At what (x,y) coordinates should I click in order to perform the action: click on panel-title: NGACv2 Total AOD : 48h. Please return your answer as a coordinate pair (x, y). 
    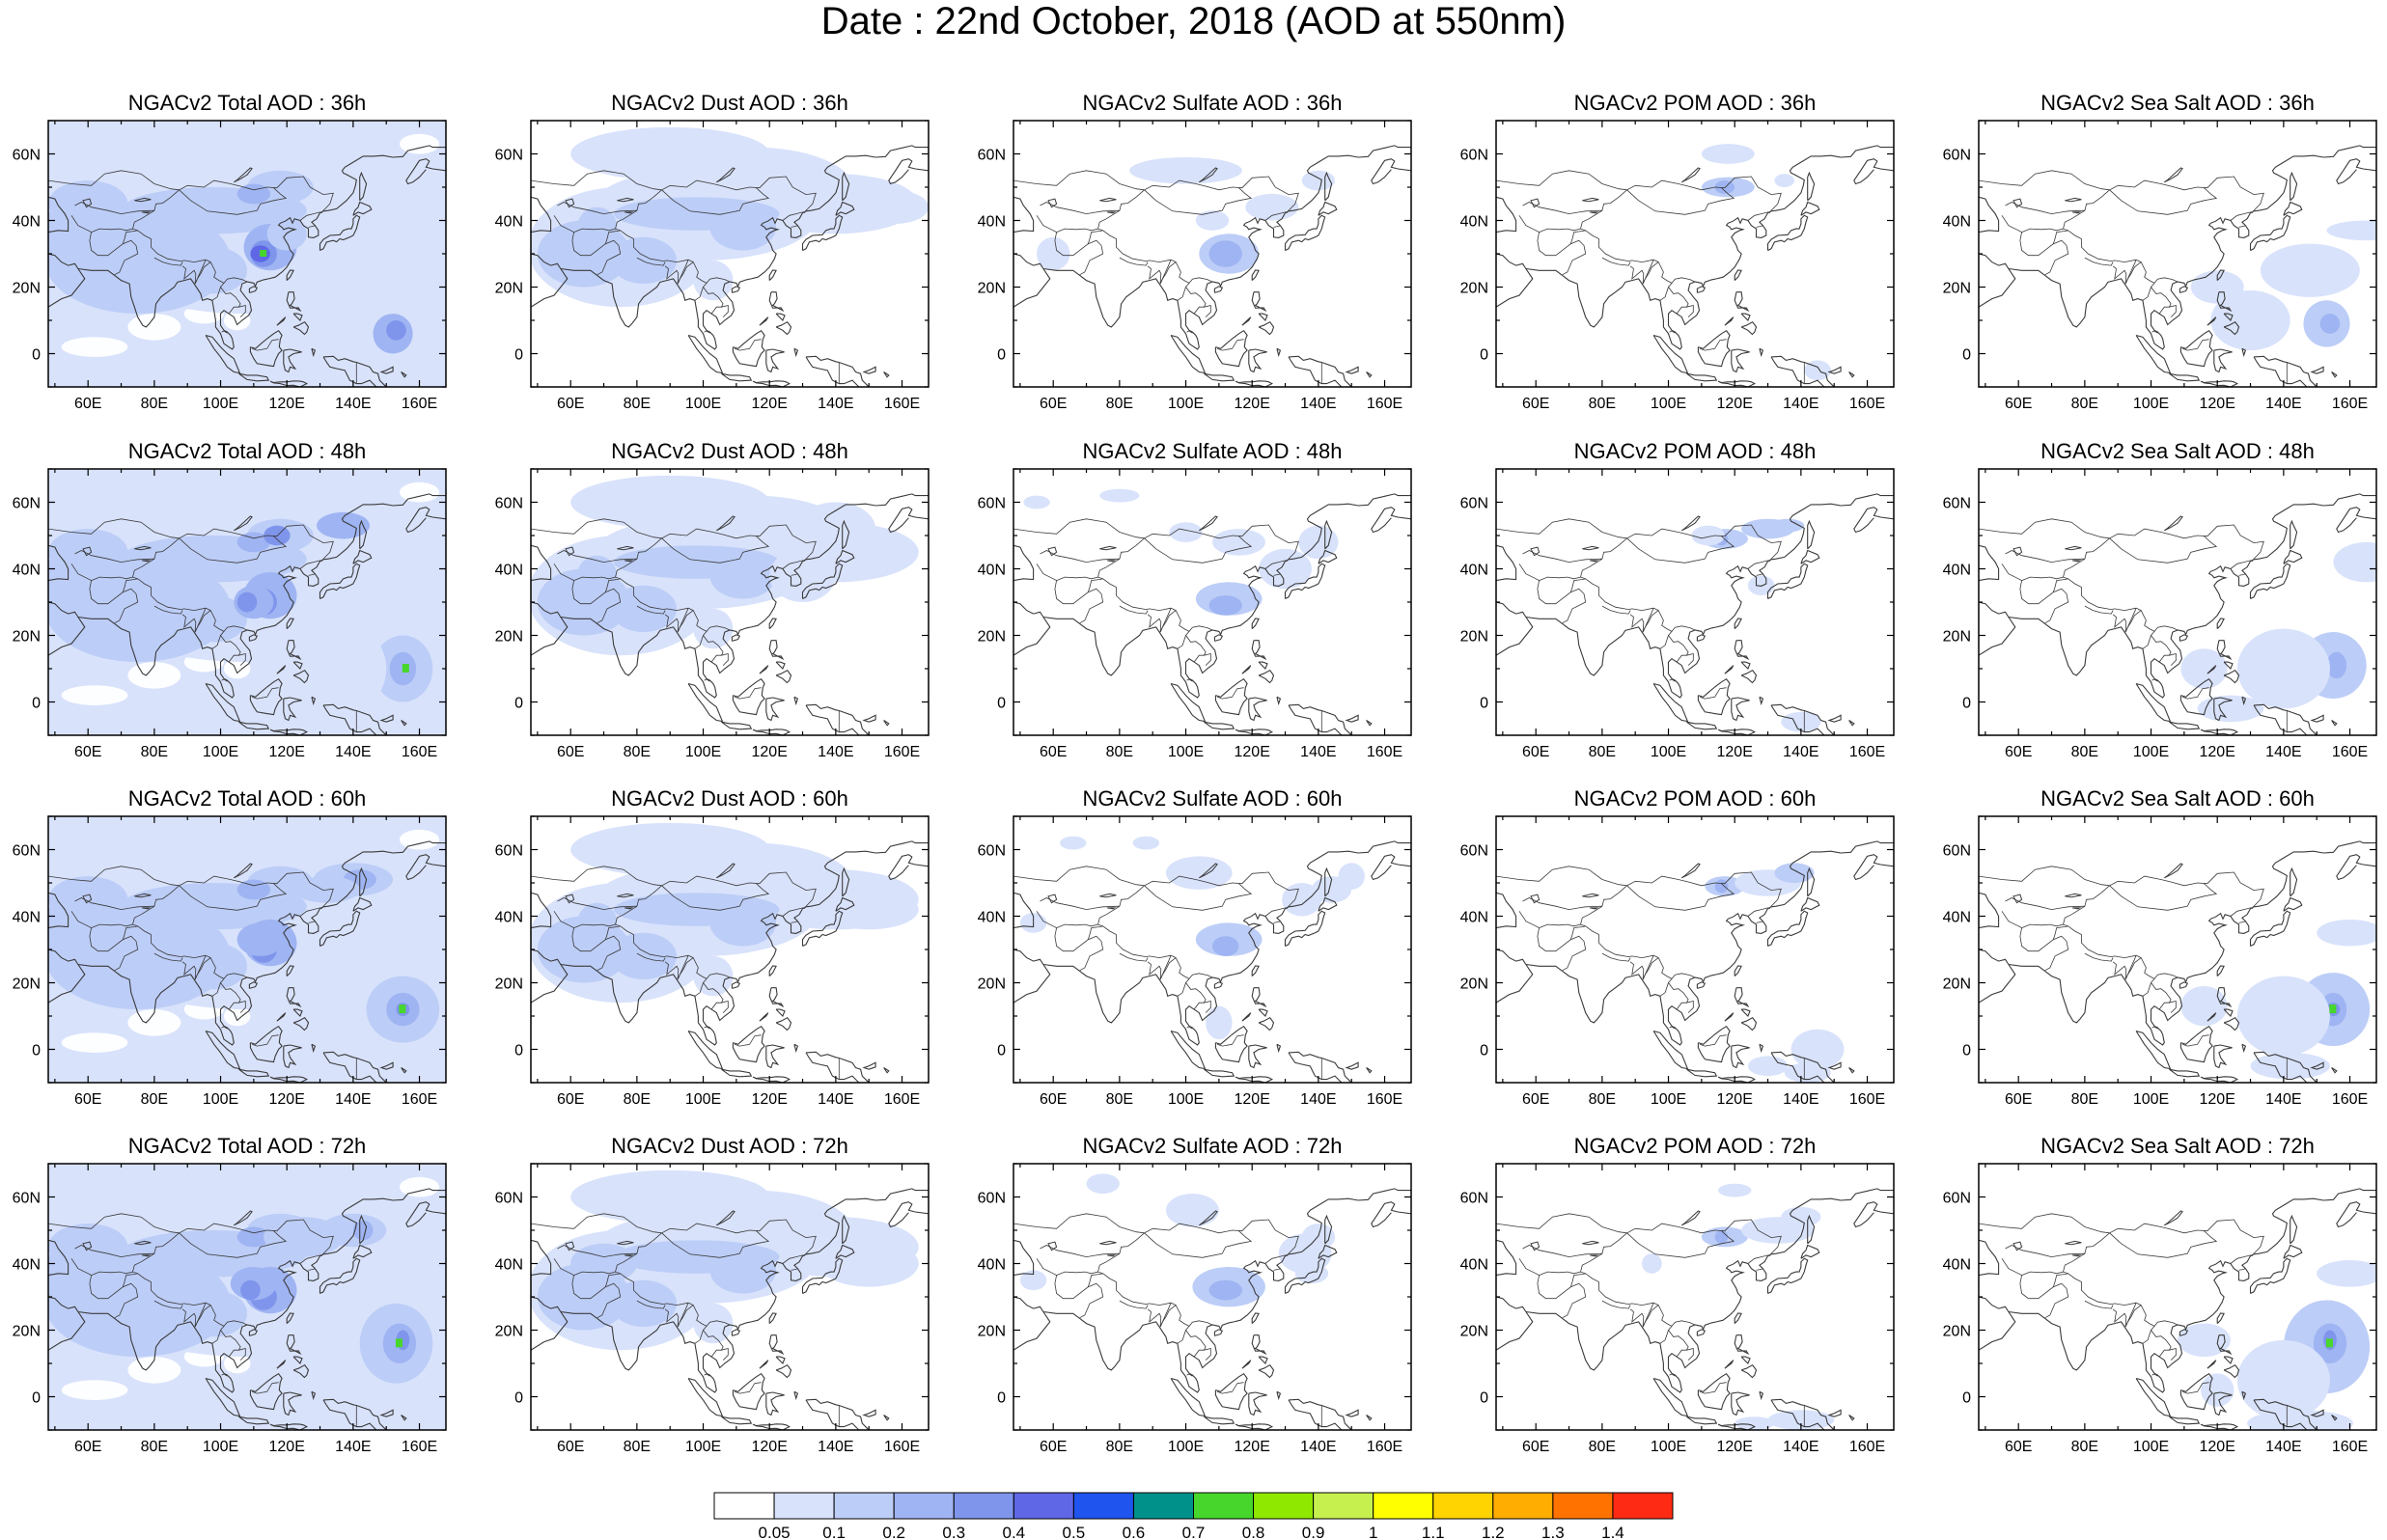
    Looking at the image, I should click on (247, 451).